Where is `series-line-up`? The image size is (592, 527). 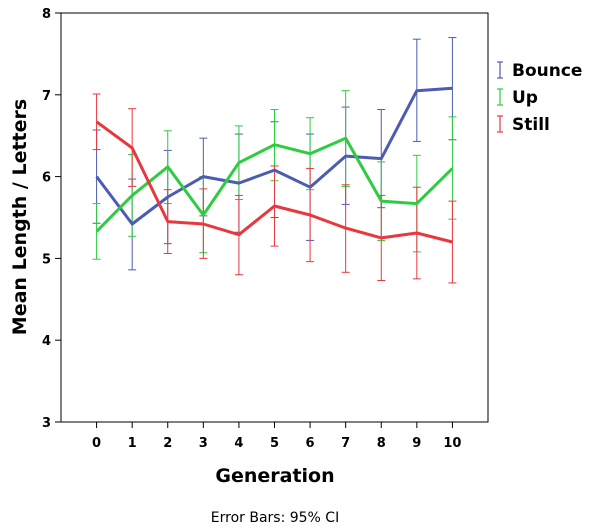
series-line-up is located at coordinates (274, 184).